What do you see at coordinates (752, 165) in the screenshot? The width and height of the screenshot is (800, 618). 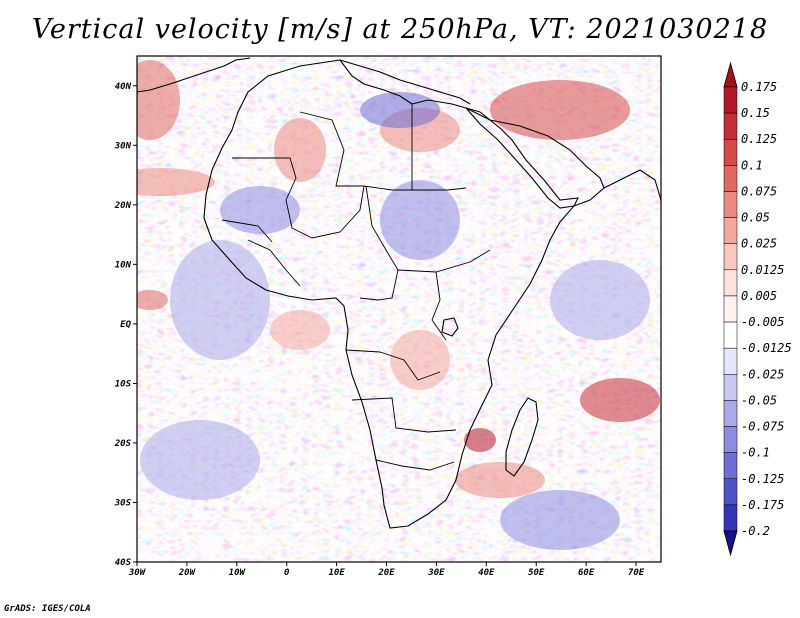 I see `colorbar-level-label: 0.1` at bounding box center [752, 165].